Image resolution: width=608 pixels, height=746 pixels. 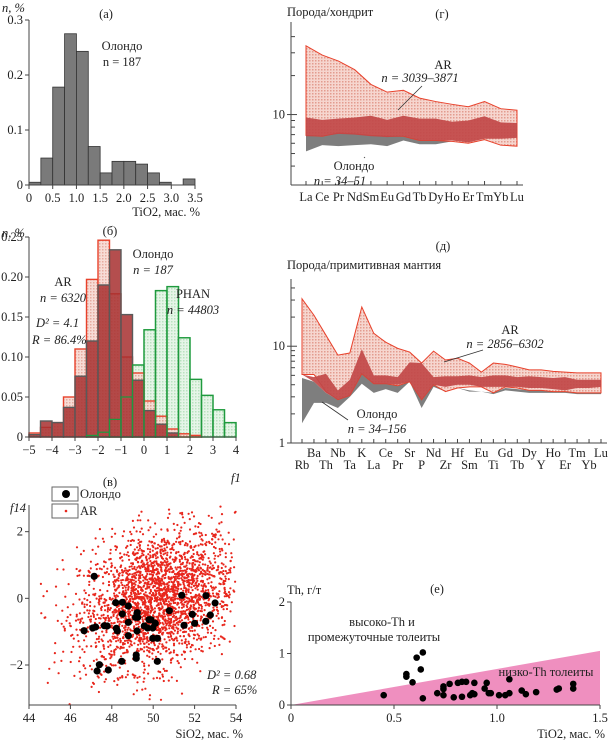 What do you see at coordinates (282, 705) in the screenshot?
I see `y-tick-label: 0` at bounding box center [282, 705].